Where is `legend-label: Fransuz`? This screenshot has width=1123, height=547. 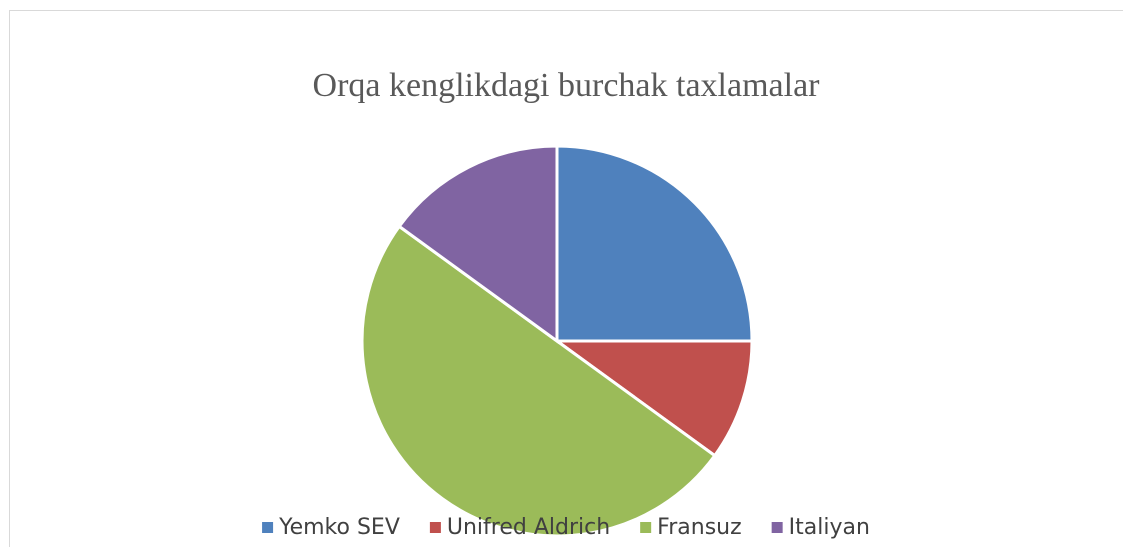
legend-label: Fransuz is located at coordinates (699, 527).